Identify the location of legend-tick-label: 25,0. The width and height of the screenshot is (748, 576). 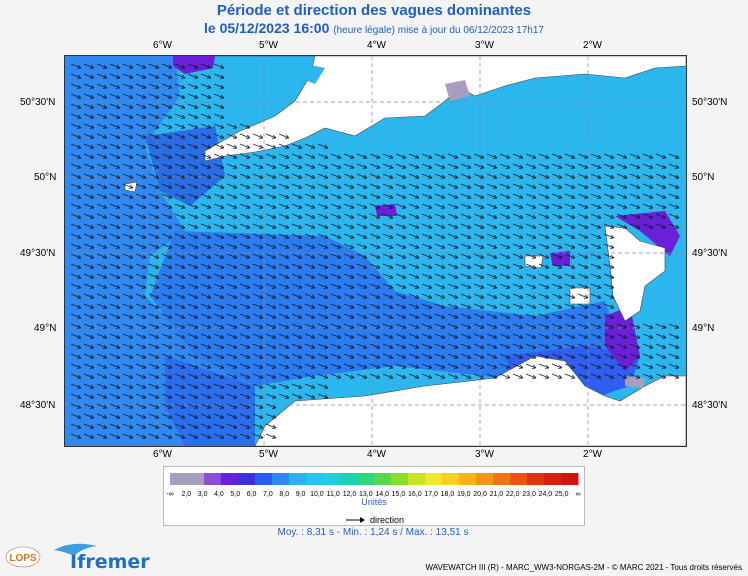
(562, 494).